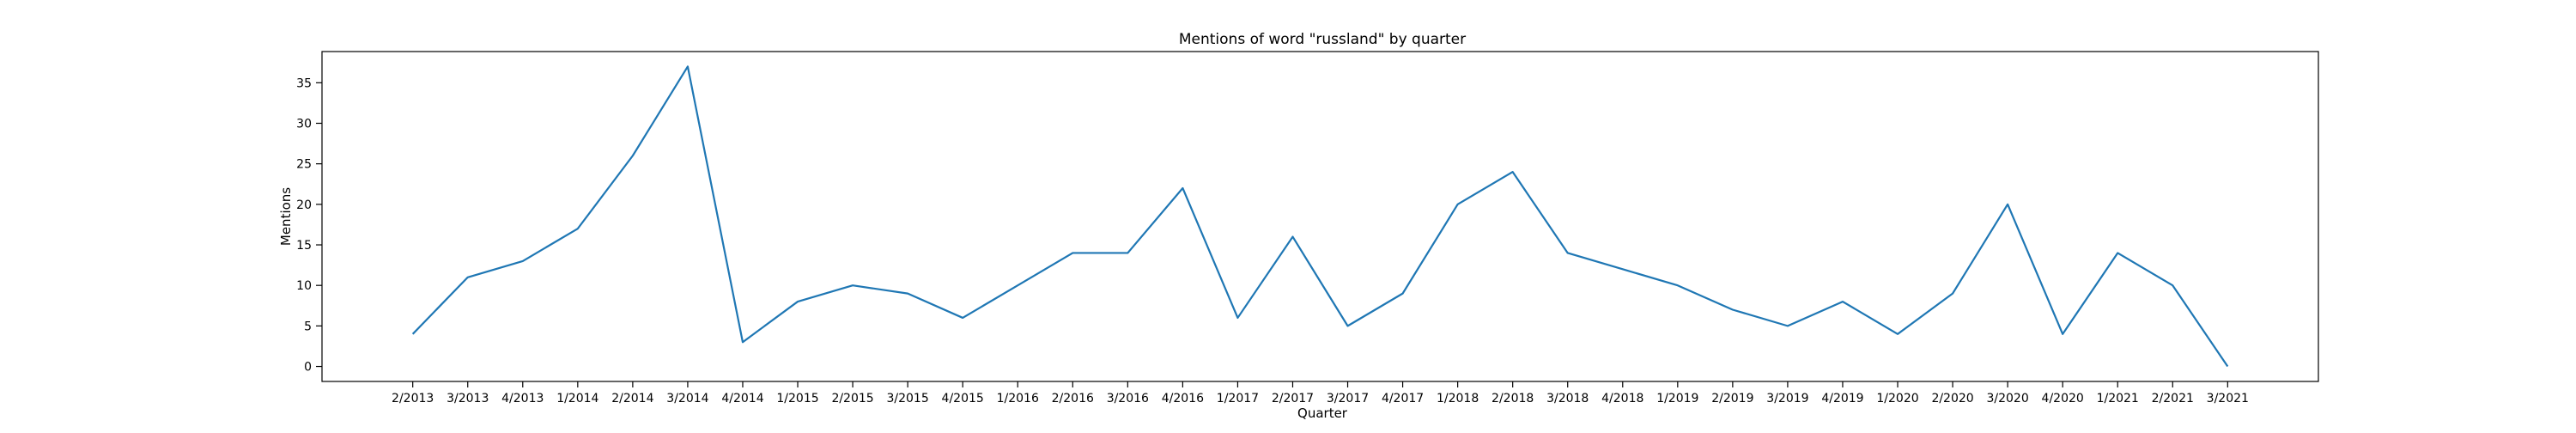 The image size is (2576, 433). I want to click on y-tick-label: 30, so click(304, 124).